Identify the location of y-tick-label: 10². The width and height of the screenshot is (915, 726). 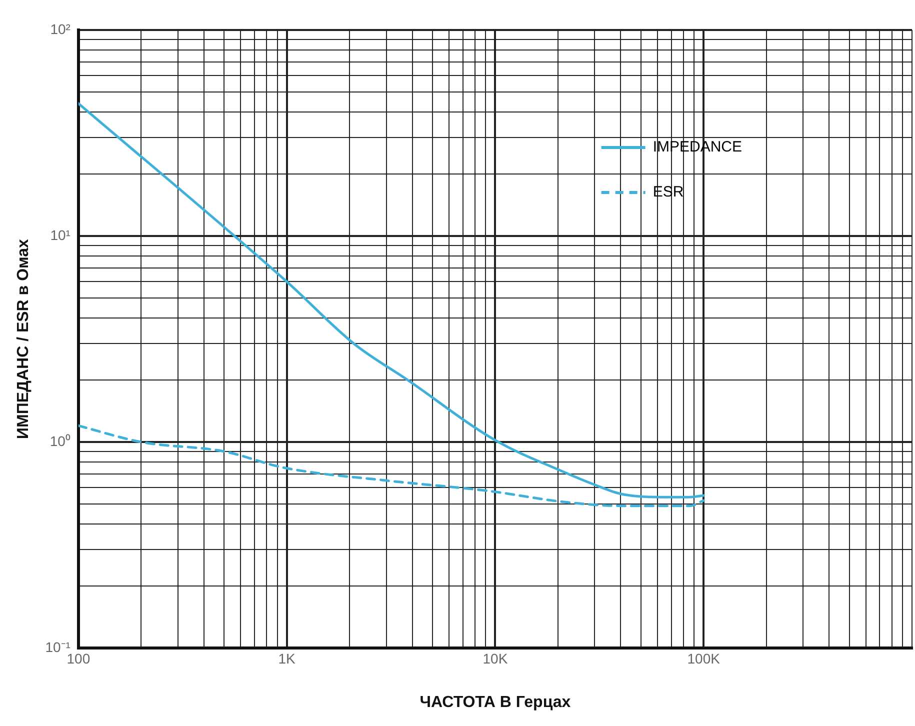
(60, 28).